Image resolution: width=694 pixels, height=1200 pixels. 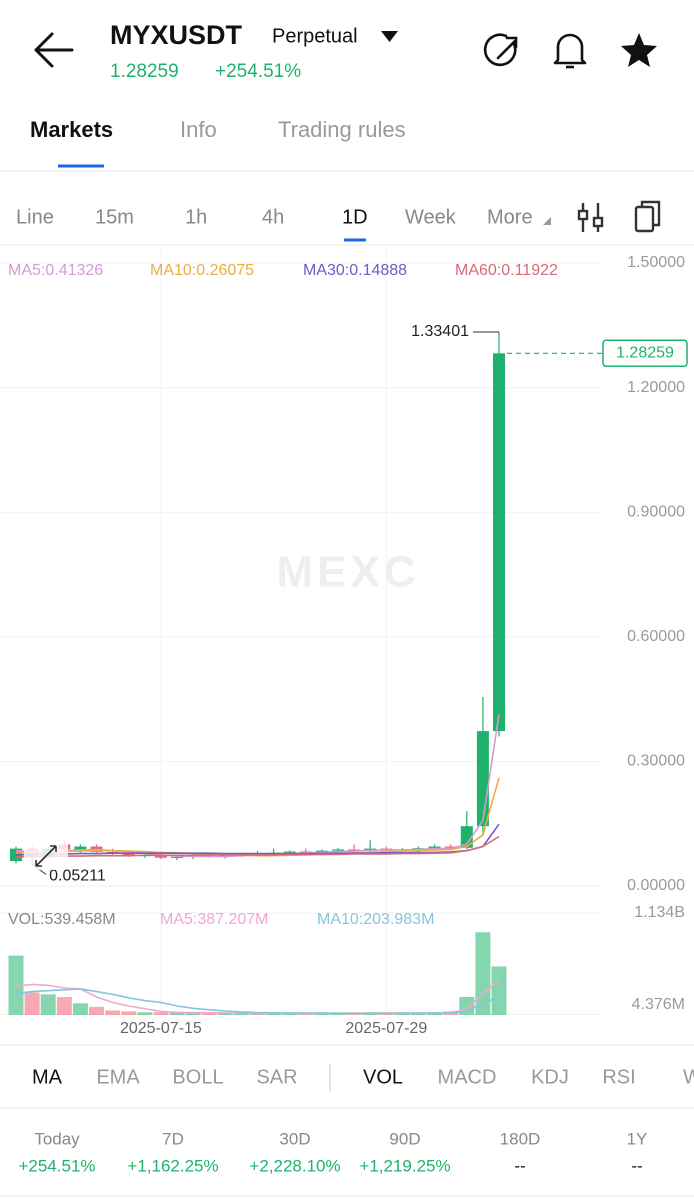 I want to click on interval: More, so click(x=510, y=217).